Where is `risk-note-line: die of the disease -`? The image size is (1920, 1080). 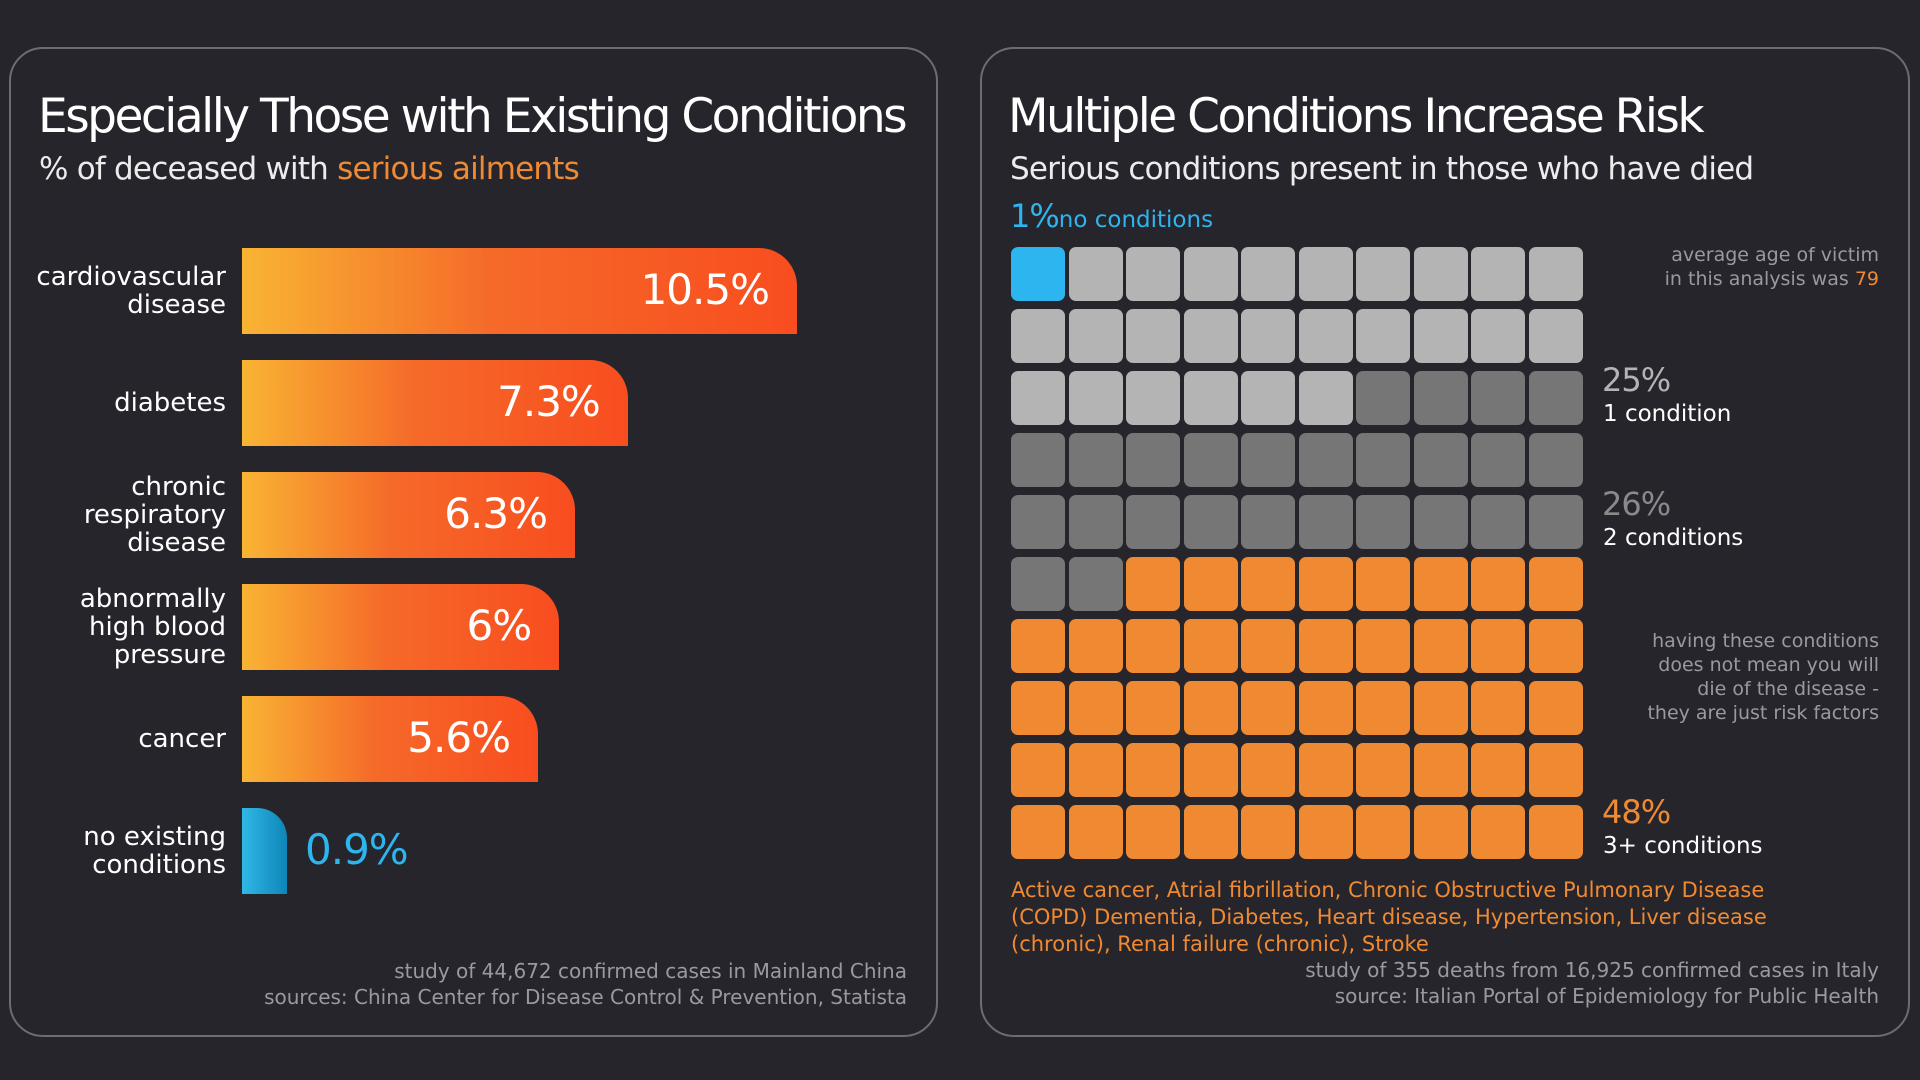 risk-note-line: die of the disease - is located at coordinates (1788, 689).